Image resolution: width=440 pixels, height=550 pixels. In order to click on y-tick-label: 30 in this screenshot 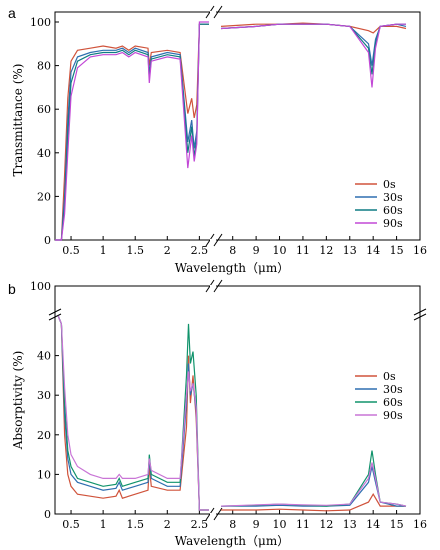, I will do `click(44, 395)`.